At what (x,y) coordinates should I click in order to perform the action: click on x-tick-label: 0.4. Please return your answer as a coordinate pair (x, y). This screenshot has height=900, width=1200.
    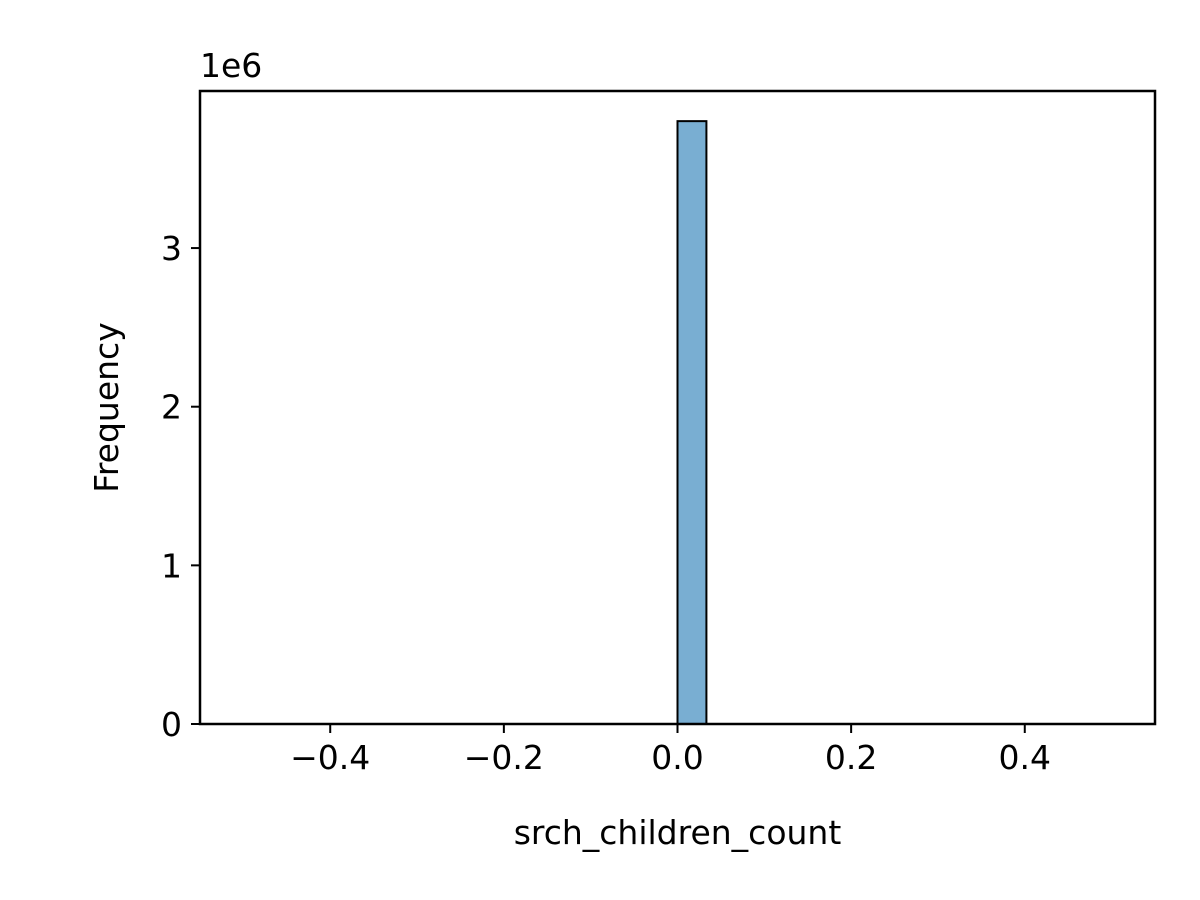
    Looking at the image, I should click on (1025, 757).